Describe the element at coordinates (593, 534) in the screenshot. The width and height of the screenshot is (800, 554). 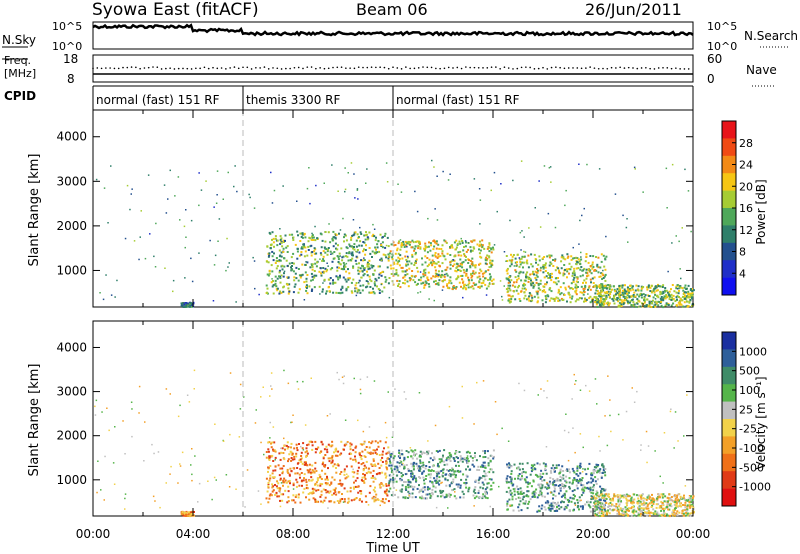
I see `time-tick-label: 20:00` at that location.